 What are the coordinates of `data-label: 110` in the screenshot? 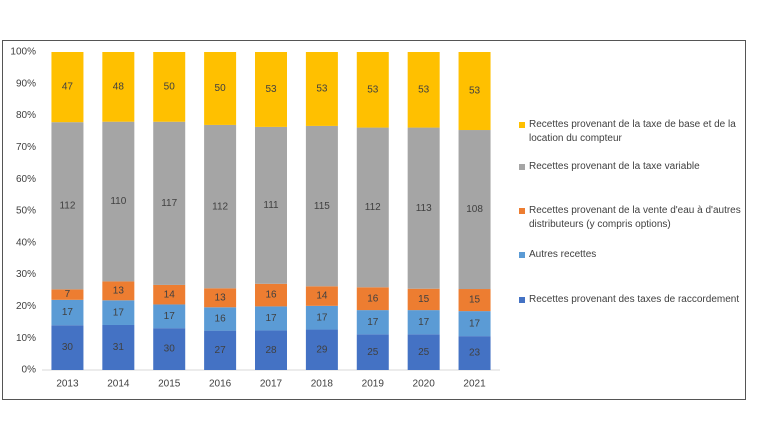 It's located at (118, 201).